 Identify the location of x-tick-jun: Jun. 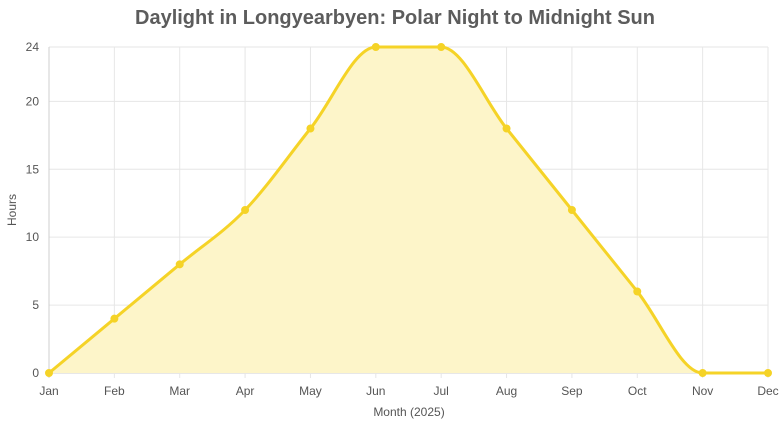
(375, 391).